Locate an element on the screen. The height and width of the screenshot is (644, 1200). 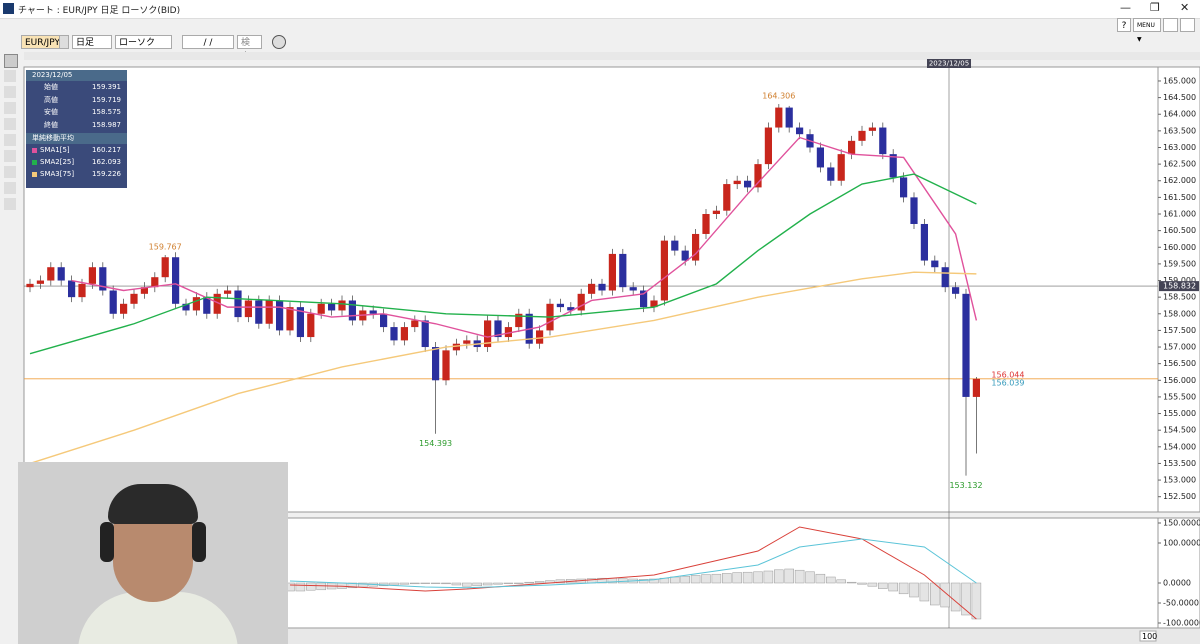
zoom-box is located at coordinates (1148, 636).